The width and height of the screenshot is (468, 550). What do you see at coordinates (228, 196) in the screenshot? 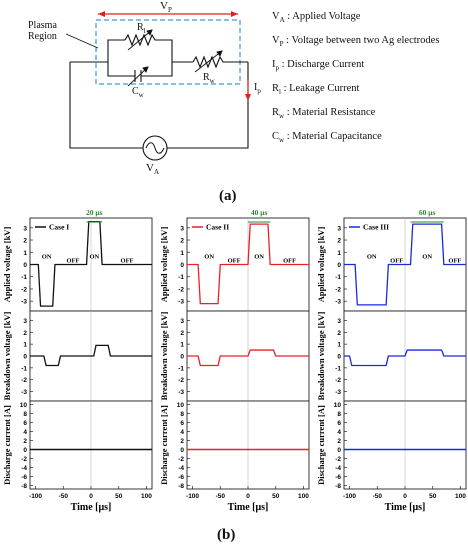
I see `caption-a: (a)` at bounding box center [228, 196].